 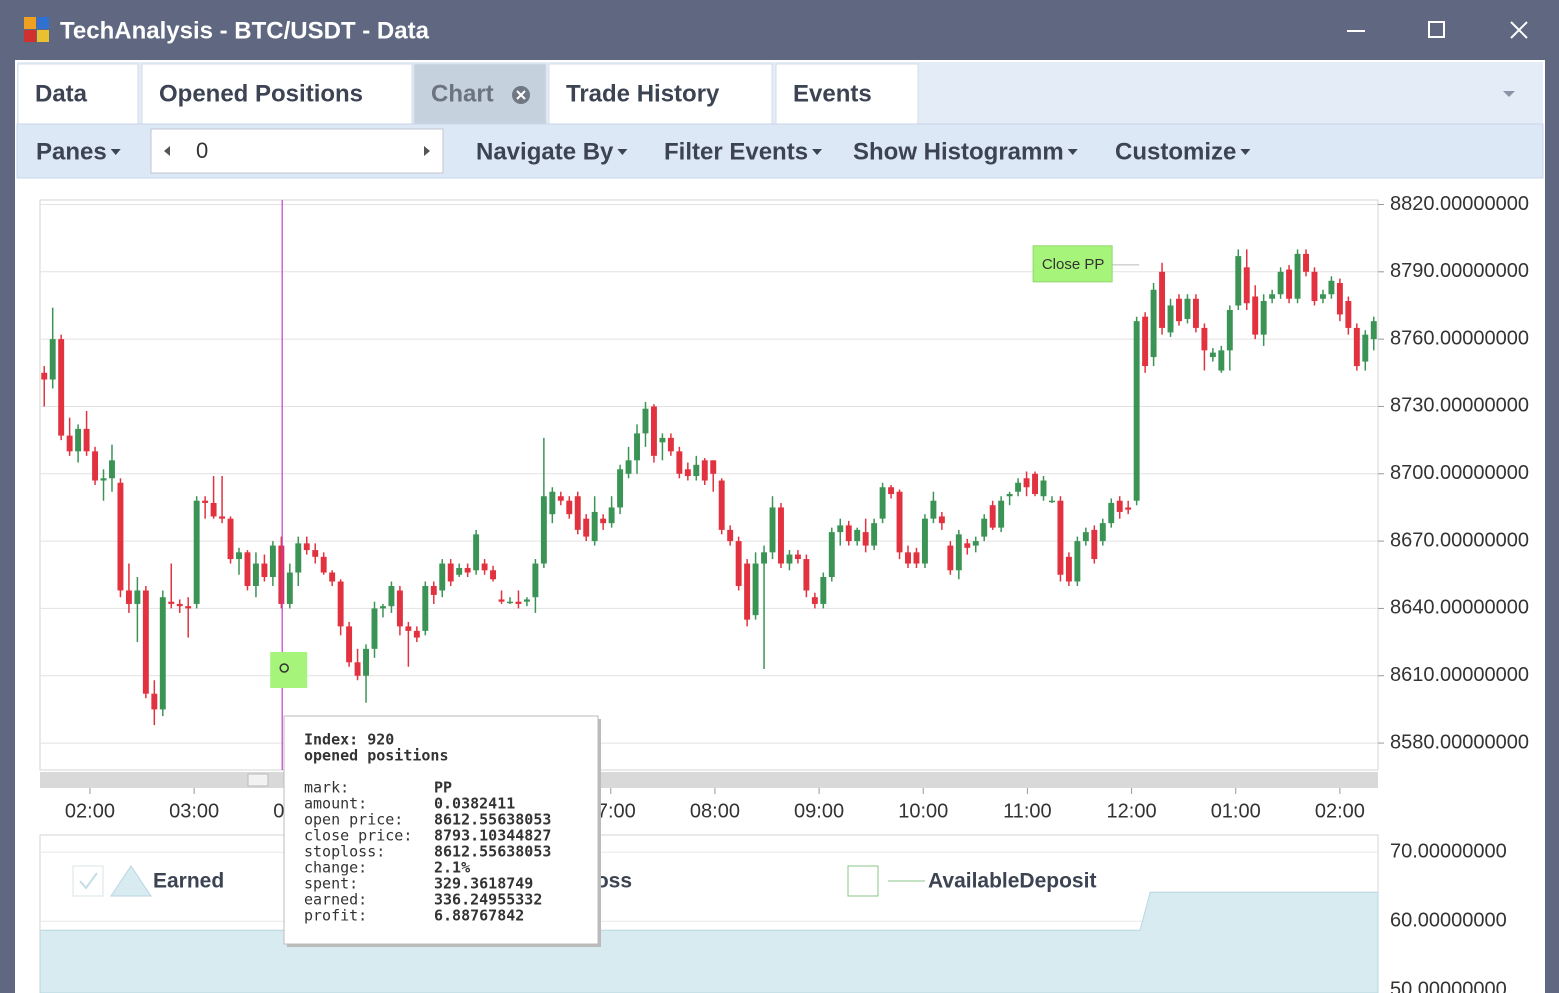 I want to click on toolbar-menu: Panes, so click(x=71, y=151).